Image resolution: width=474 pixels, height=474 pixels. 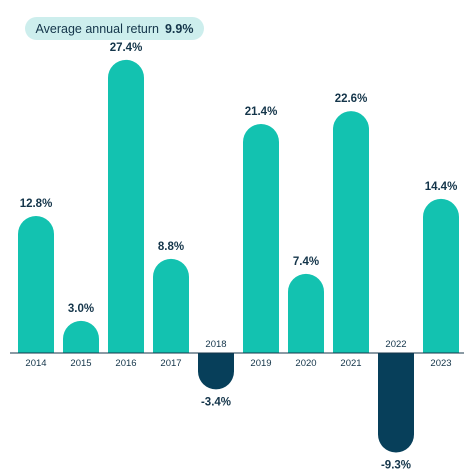 I want to click on year-label-2019: 2019, so click(x=260, y=363).